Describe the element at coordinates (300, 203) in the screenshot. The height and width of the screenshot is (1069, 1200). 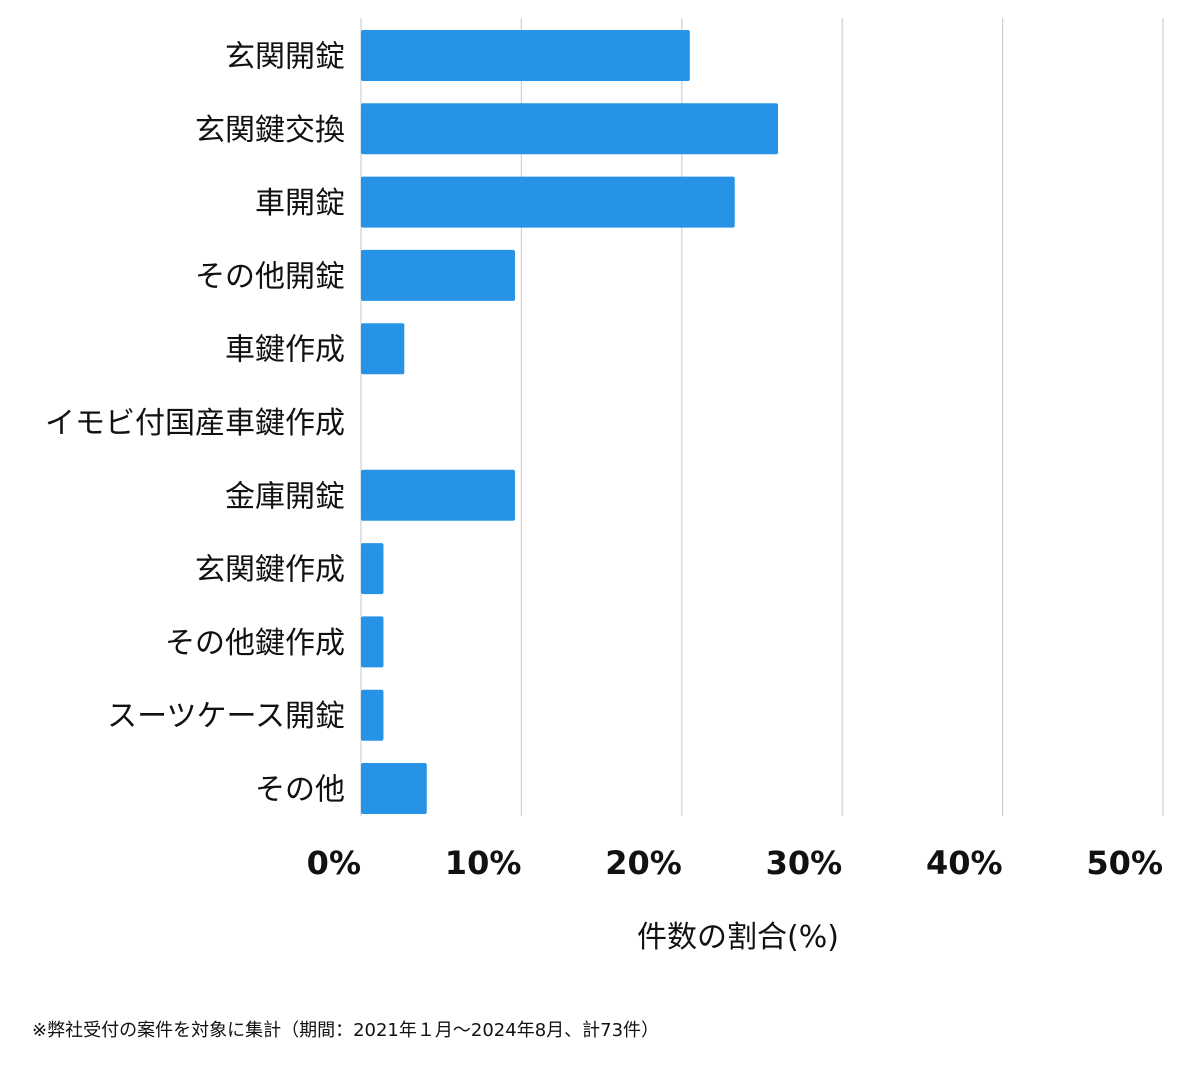
I see `category-label: 車開錠` at that location.